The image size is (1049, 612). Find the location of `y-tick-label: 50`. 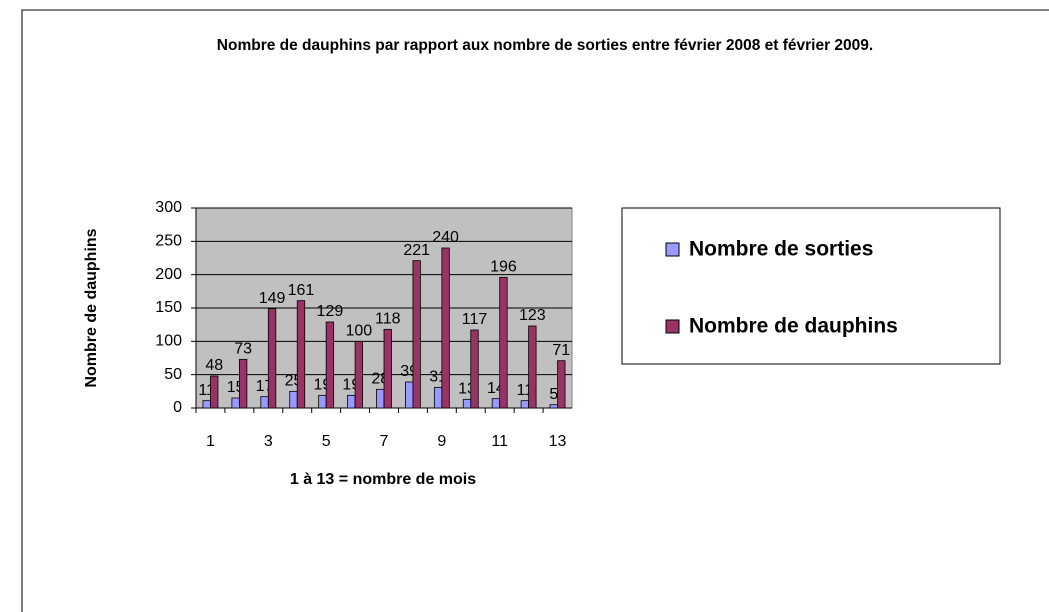

y-tick-label: 50 is located at coordinates (173, 374).